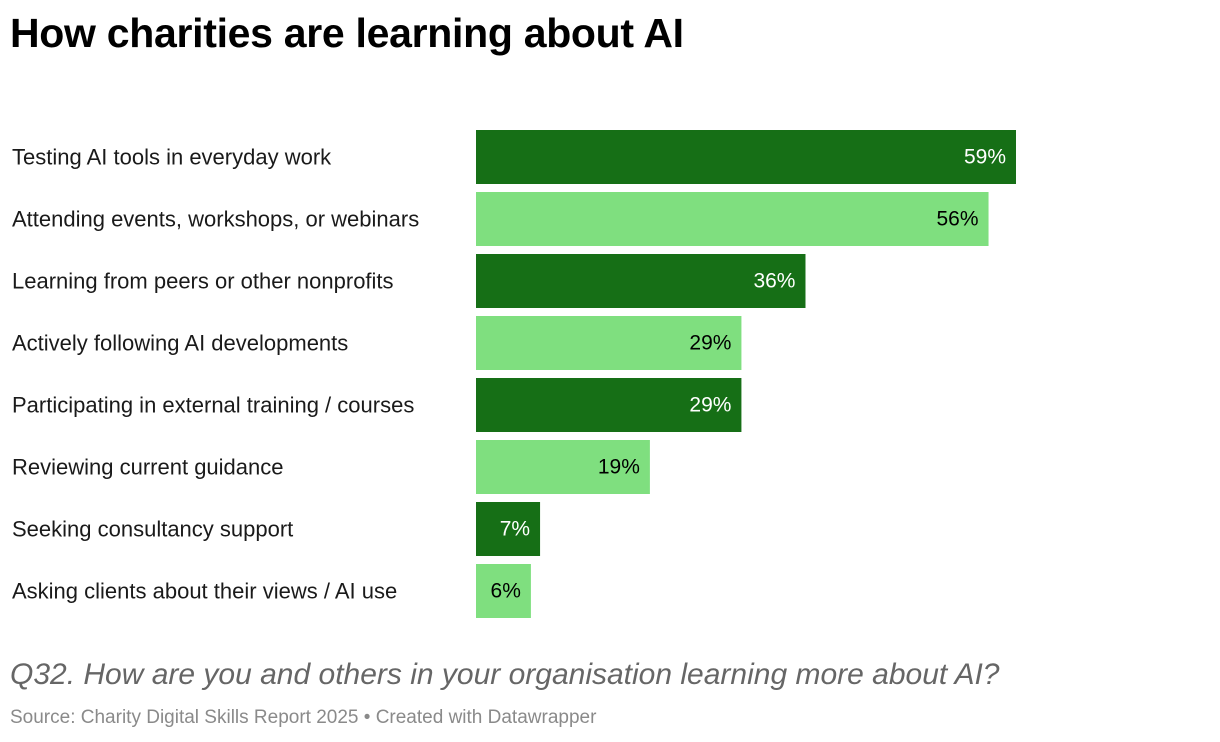 The image size is (1220, 742). What do you see at coordinates (152, 529) in the screenshot?
I see `category-label: Seeking consultancy support` at bounding box center [152, 529].